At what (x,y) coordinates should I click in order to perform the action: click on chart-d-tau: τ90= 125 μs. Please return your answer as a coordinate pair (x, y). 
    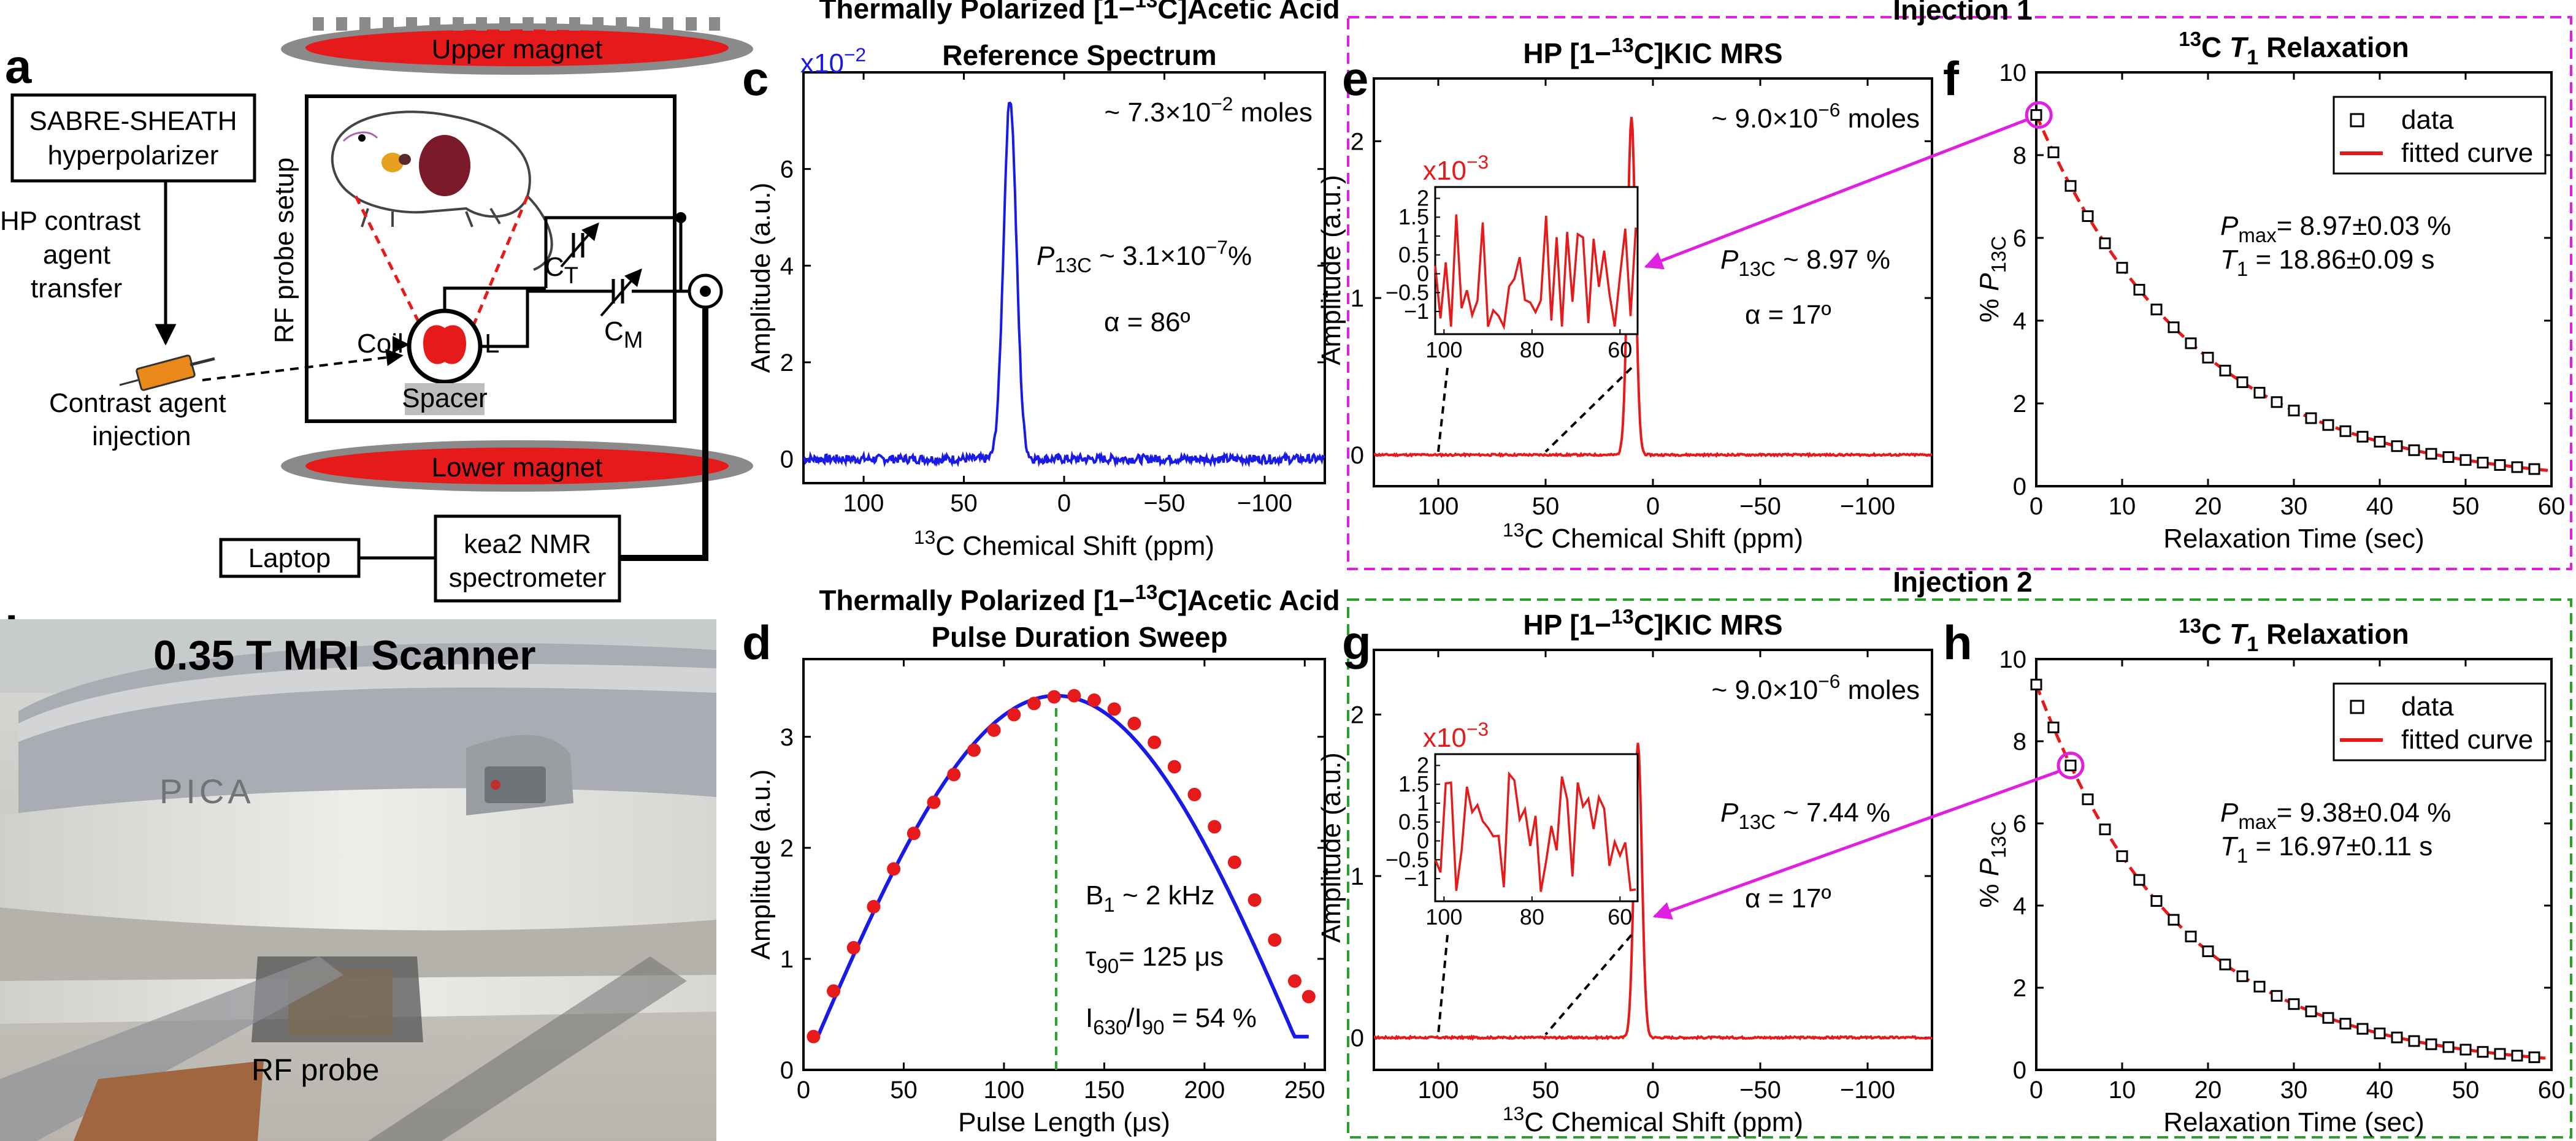
    Looking at the image, I should click on (1155, 960).